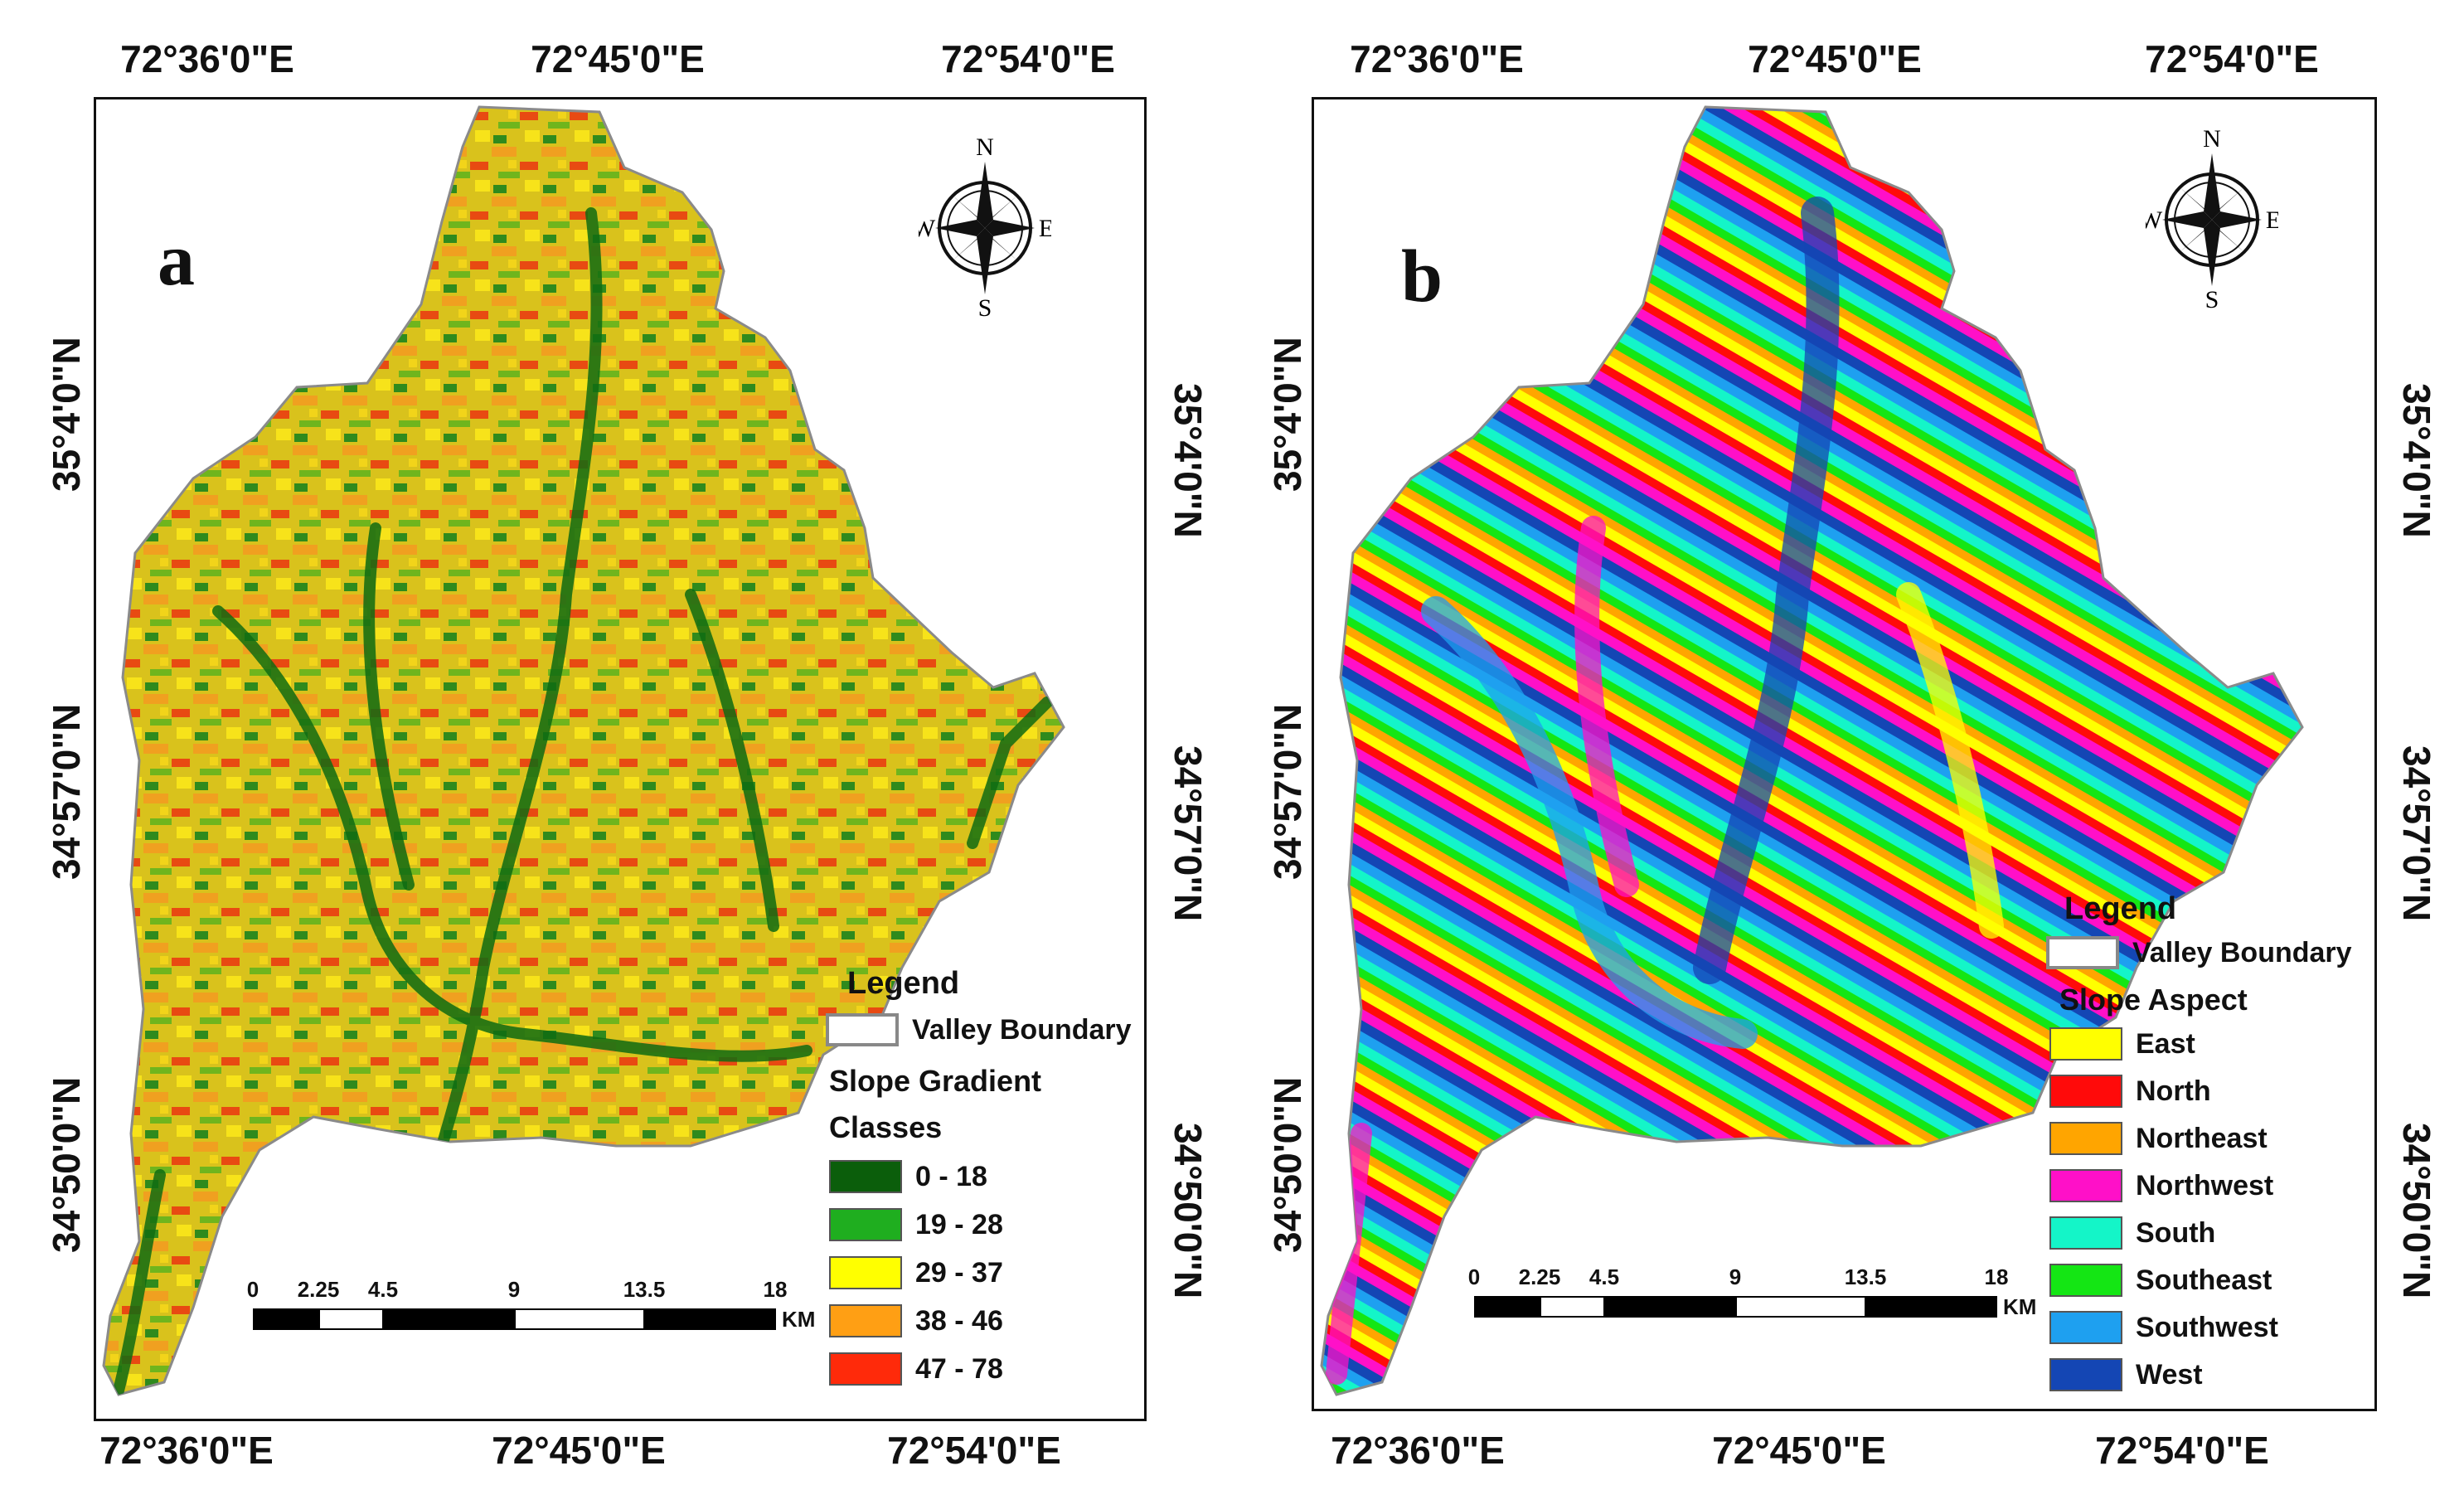 The width and height of the screenshot is (2464, 1495). I want to click on compass-b-s: S, so click(2212, 298).